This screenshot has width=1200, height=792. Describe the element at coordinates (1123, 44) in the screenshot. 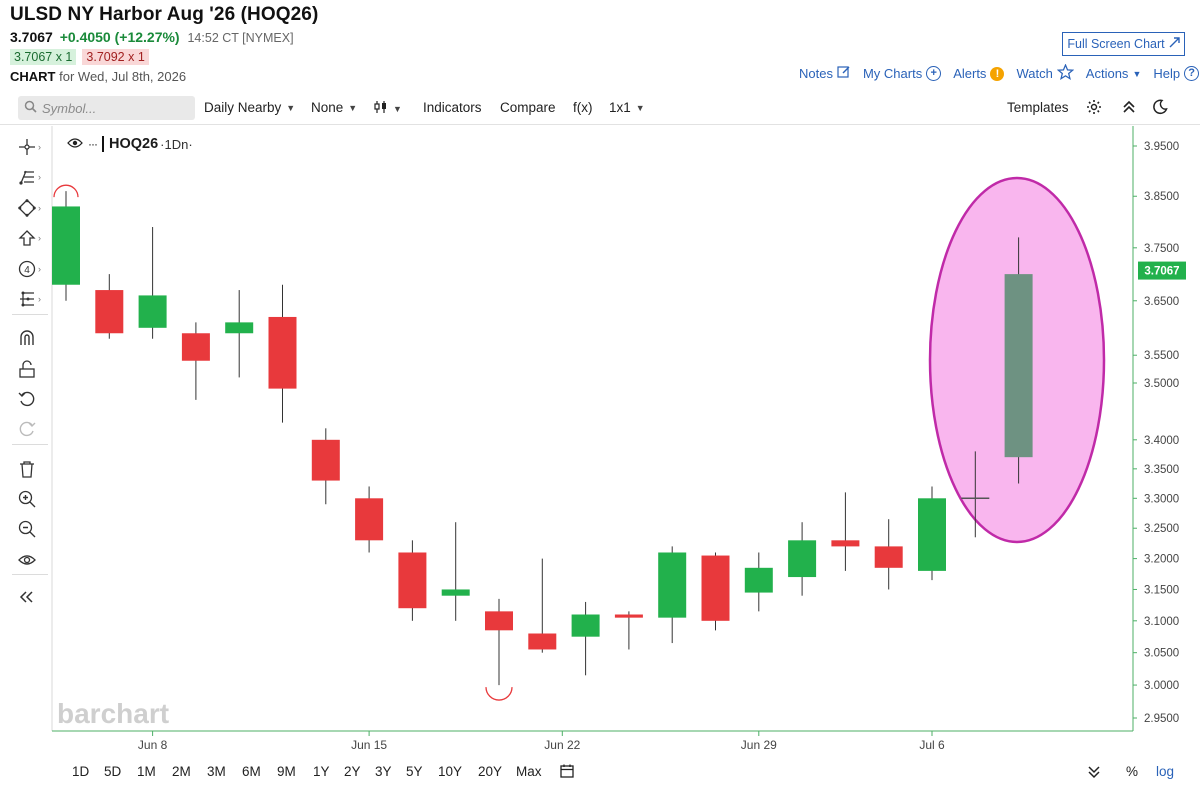

I see `full-screen-chart-button: Full Screen Chart` at that location.